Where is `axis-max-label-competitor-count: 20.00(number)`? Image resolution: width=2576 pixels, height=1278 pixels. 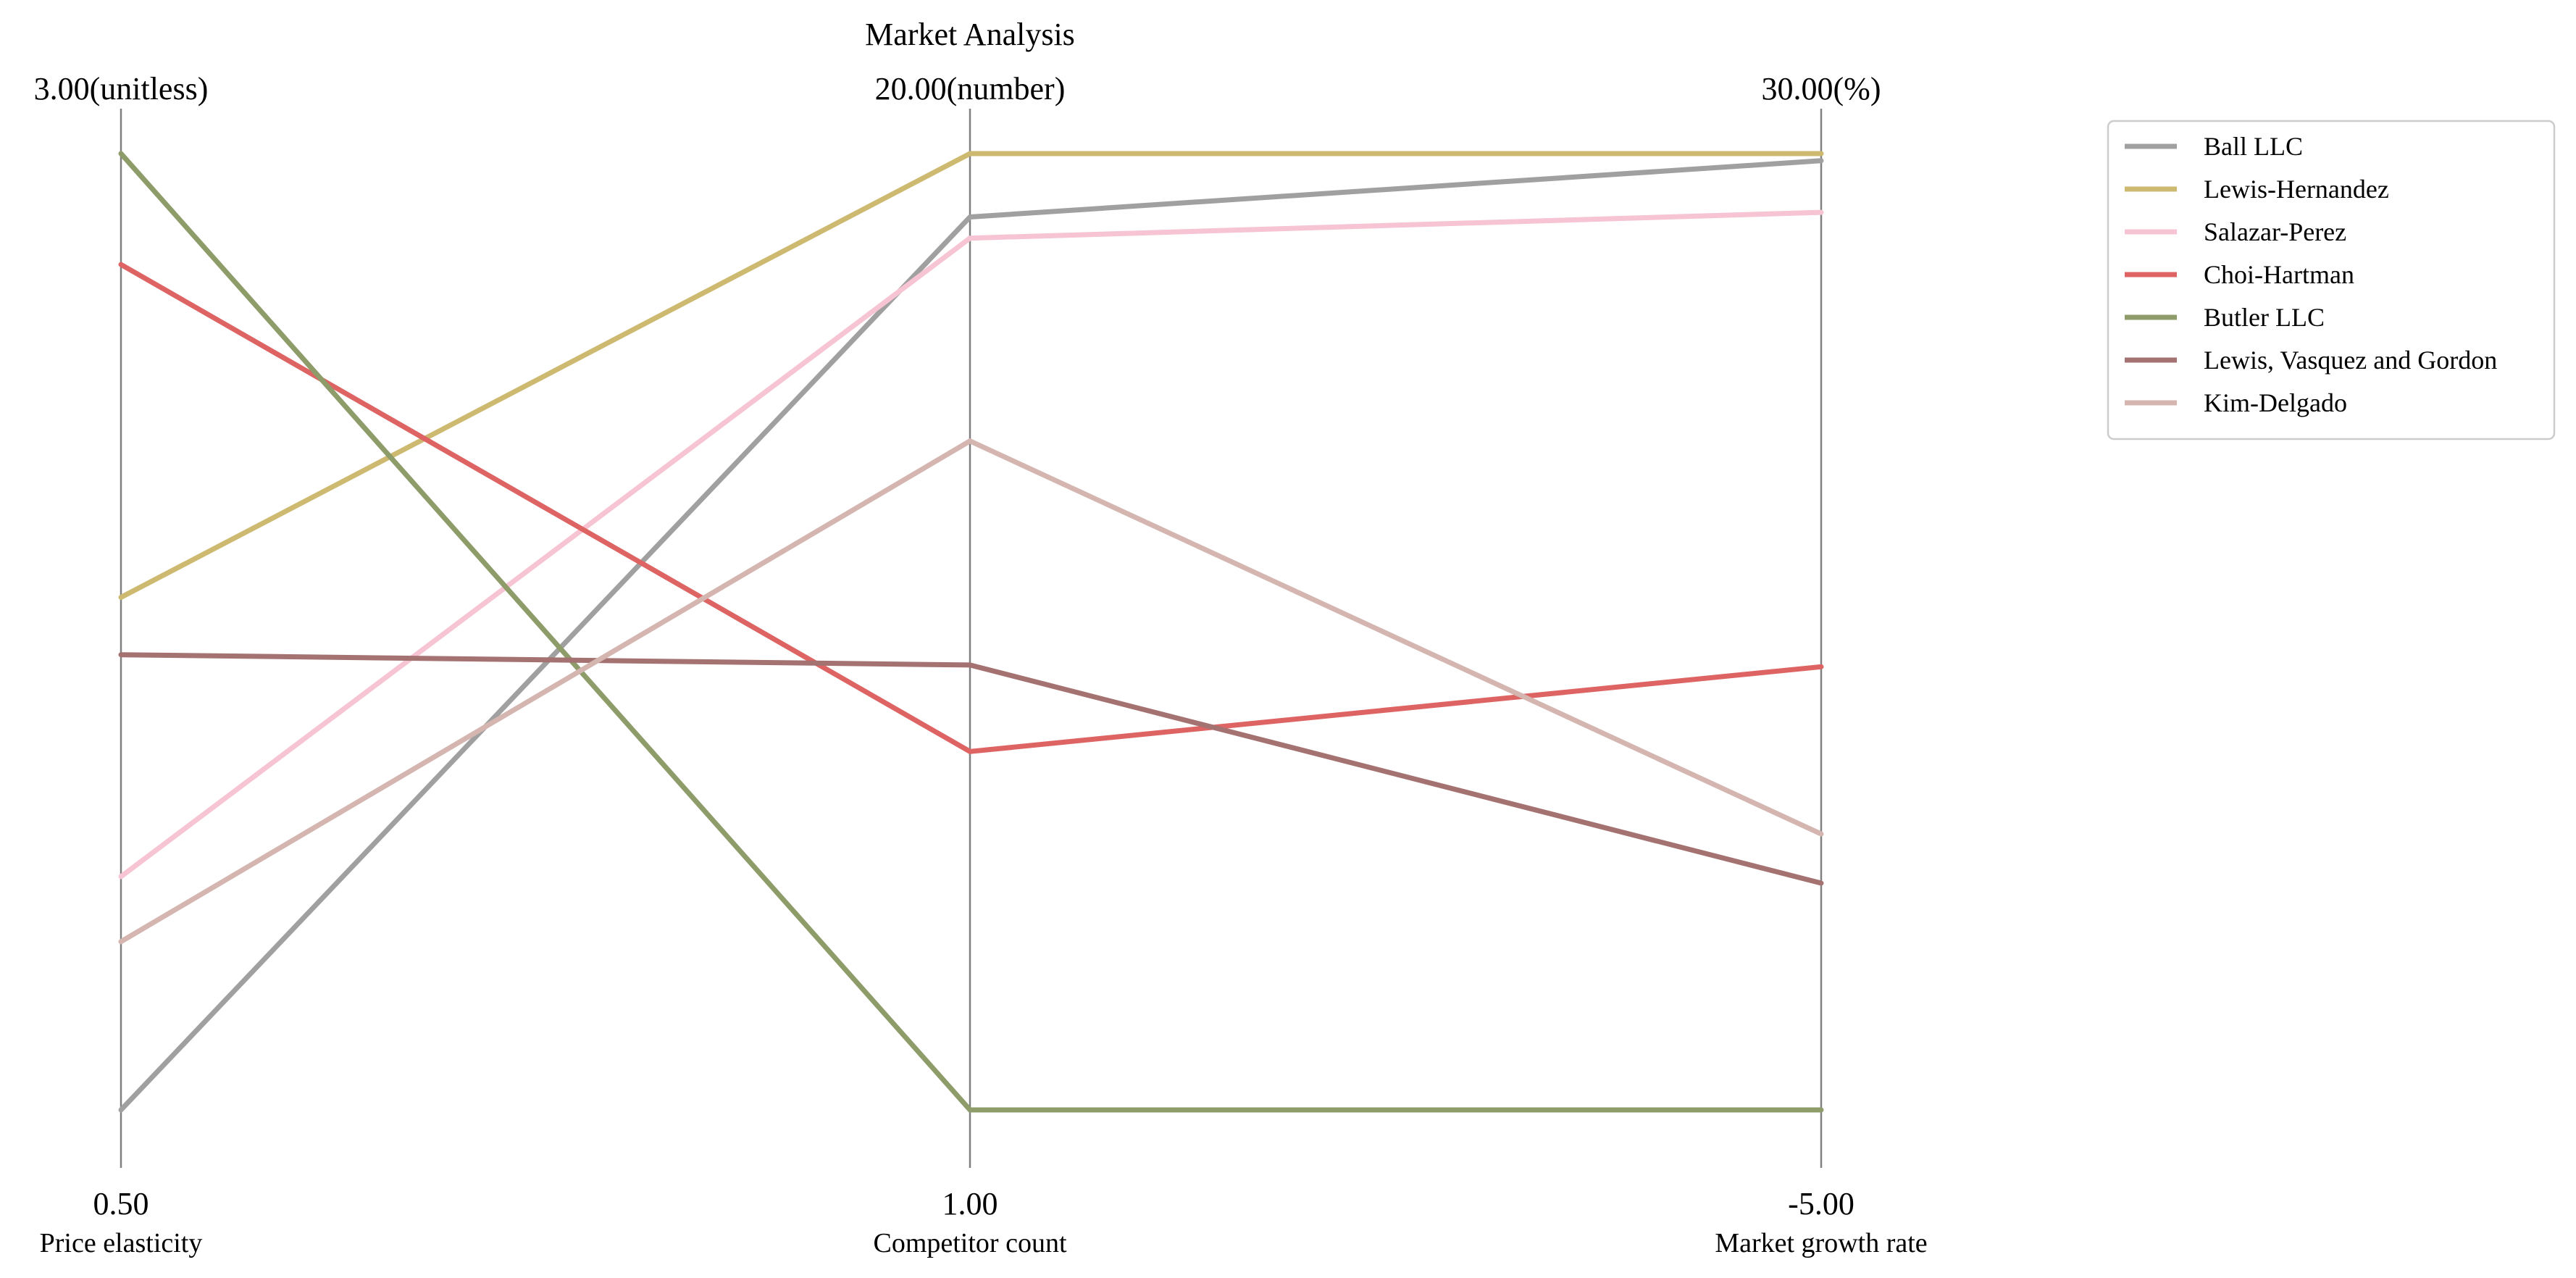 axis-max-label-competitor-count: 20.00(number) is located at coordinates (970, 88).